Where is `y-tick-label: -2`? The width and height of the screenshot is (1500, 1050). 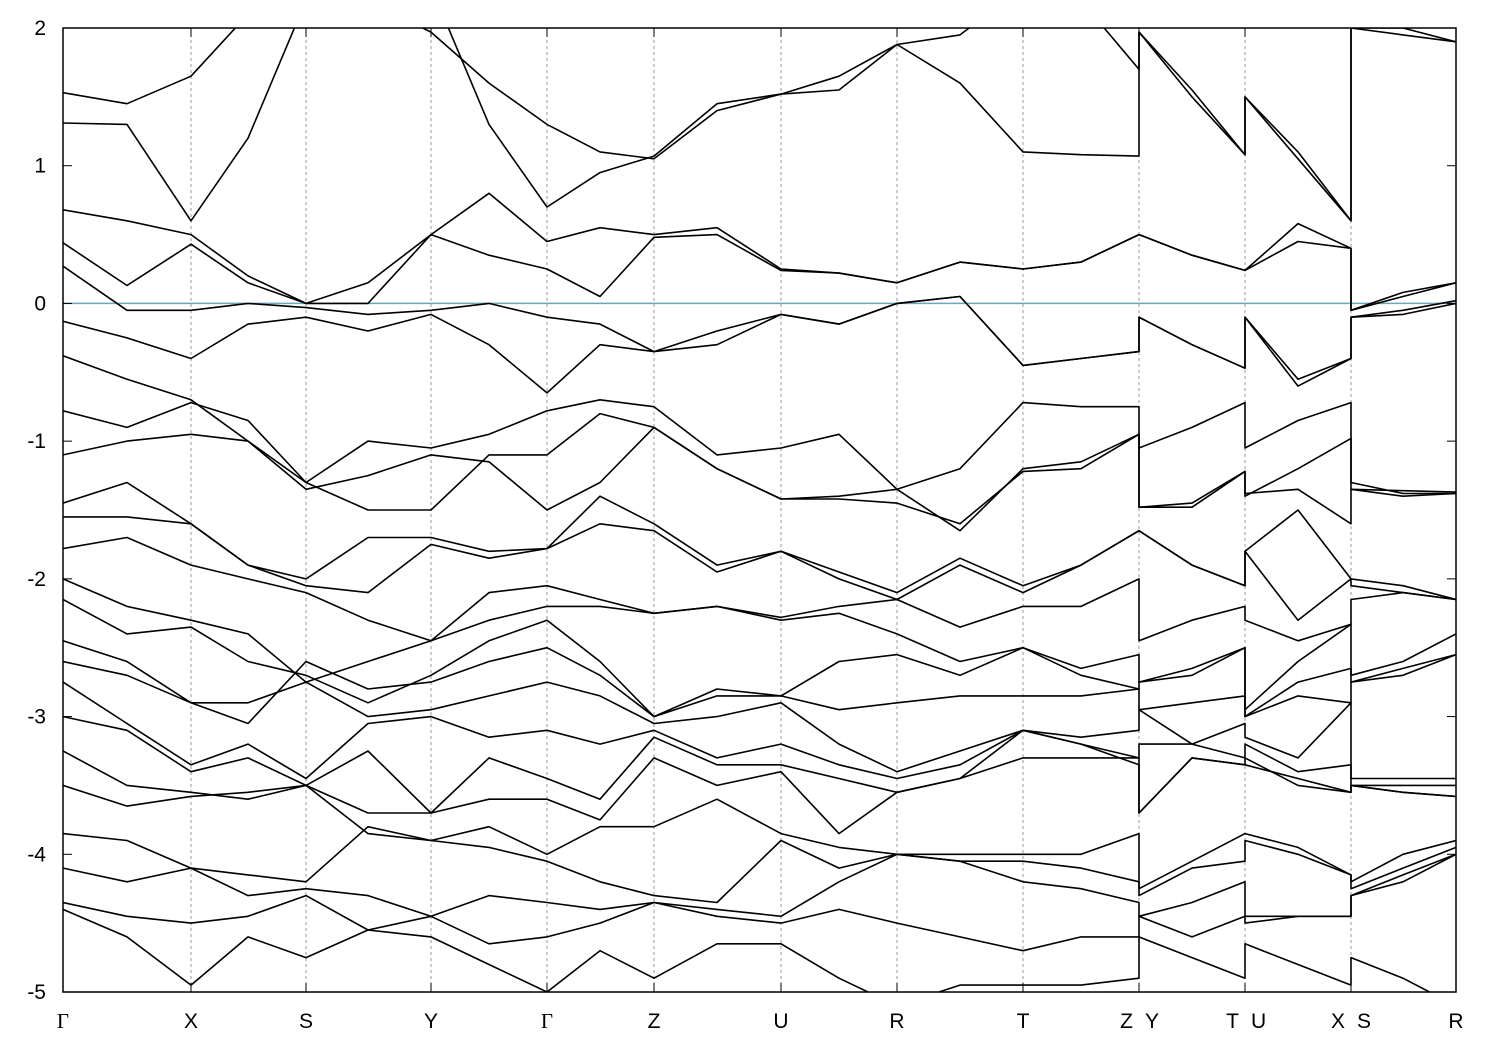 y-tick-label: -2 is located at coordinates (36, 579).